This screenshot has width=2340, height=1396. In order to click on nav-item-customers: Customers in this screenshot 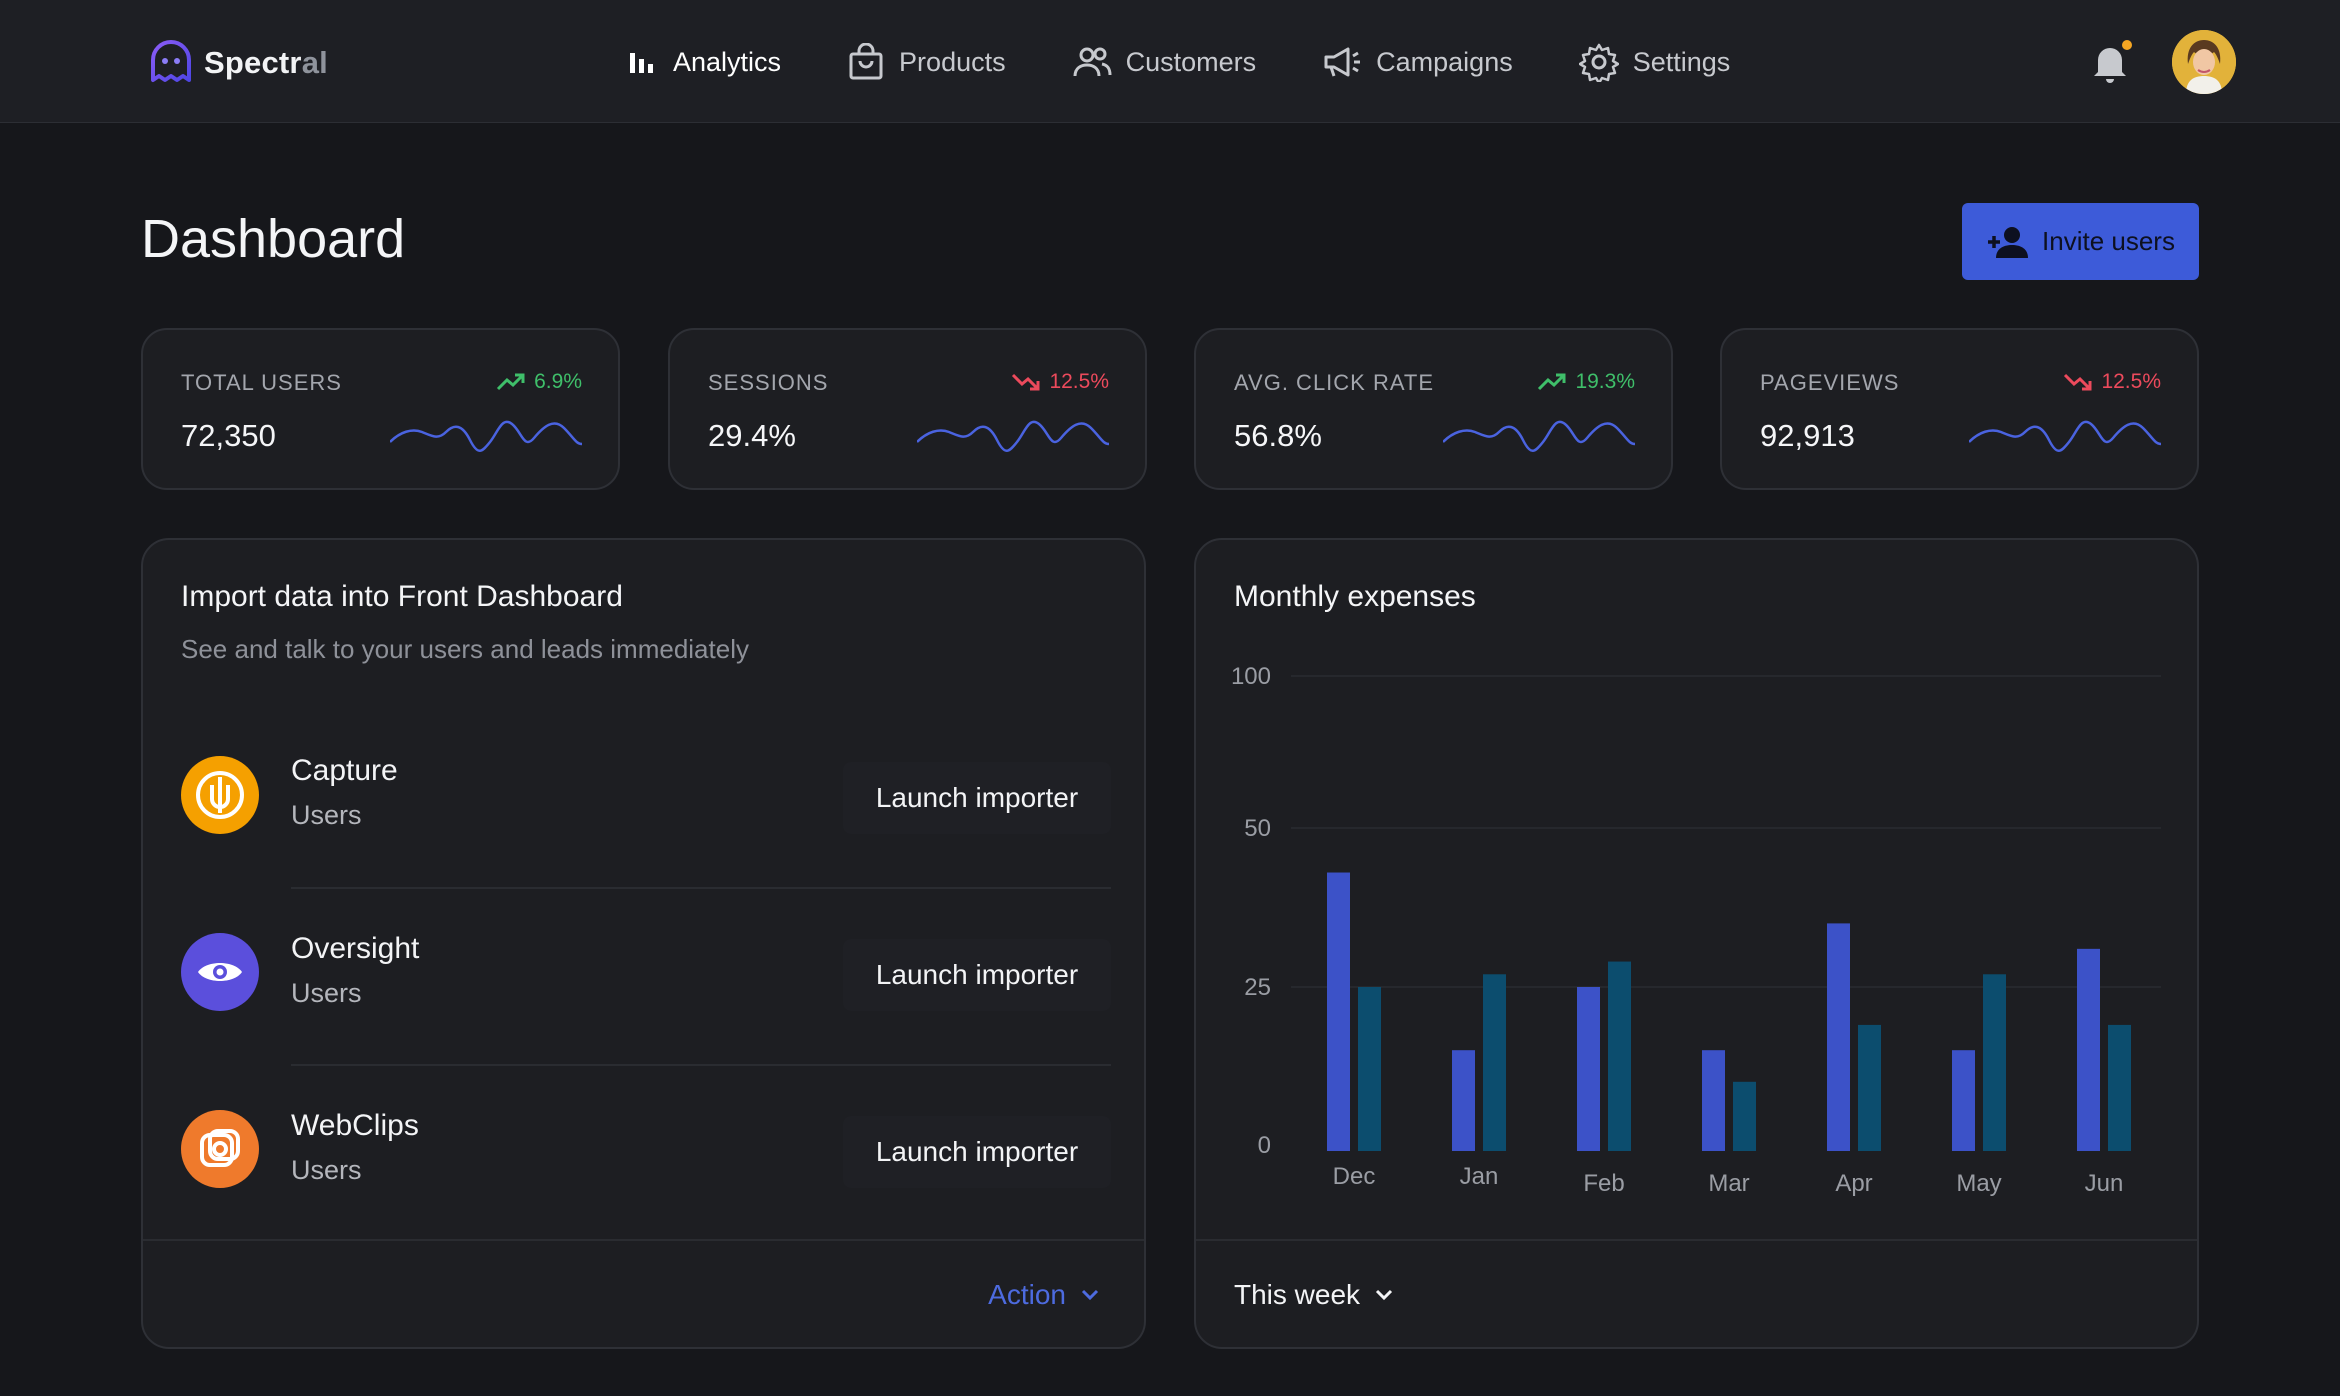, I will do `click(1164, 62)`.